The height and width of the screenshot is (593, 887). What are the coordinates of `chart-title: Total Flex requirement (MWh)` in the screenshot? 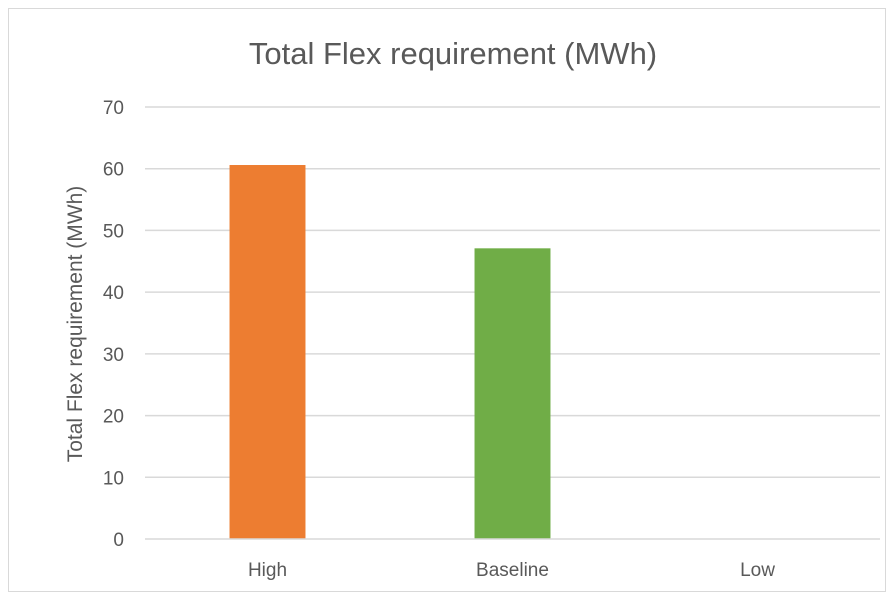 It's located at (453, 53).